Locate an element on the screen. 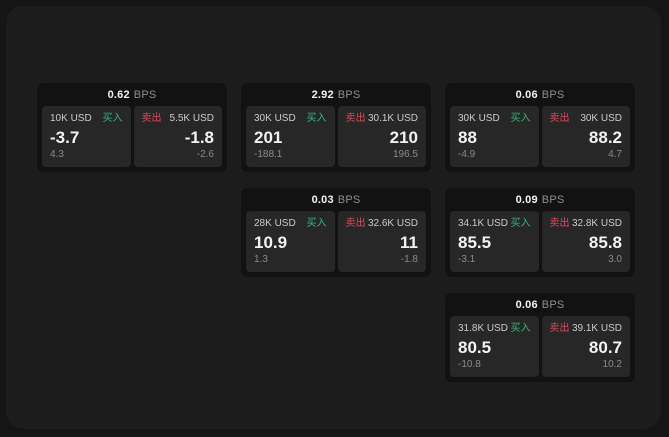 This screenshot has width=669, height=437. sell-quote-tile: 卖出 30.1K USD 210 196.5 is located at coordinates (381, 136).